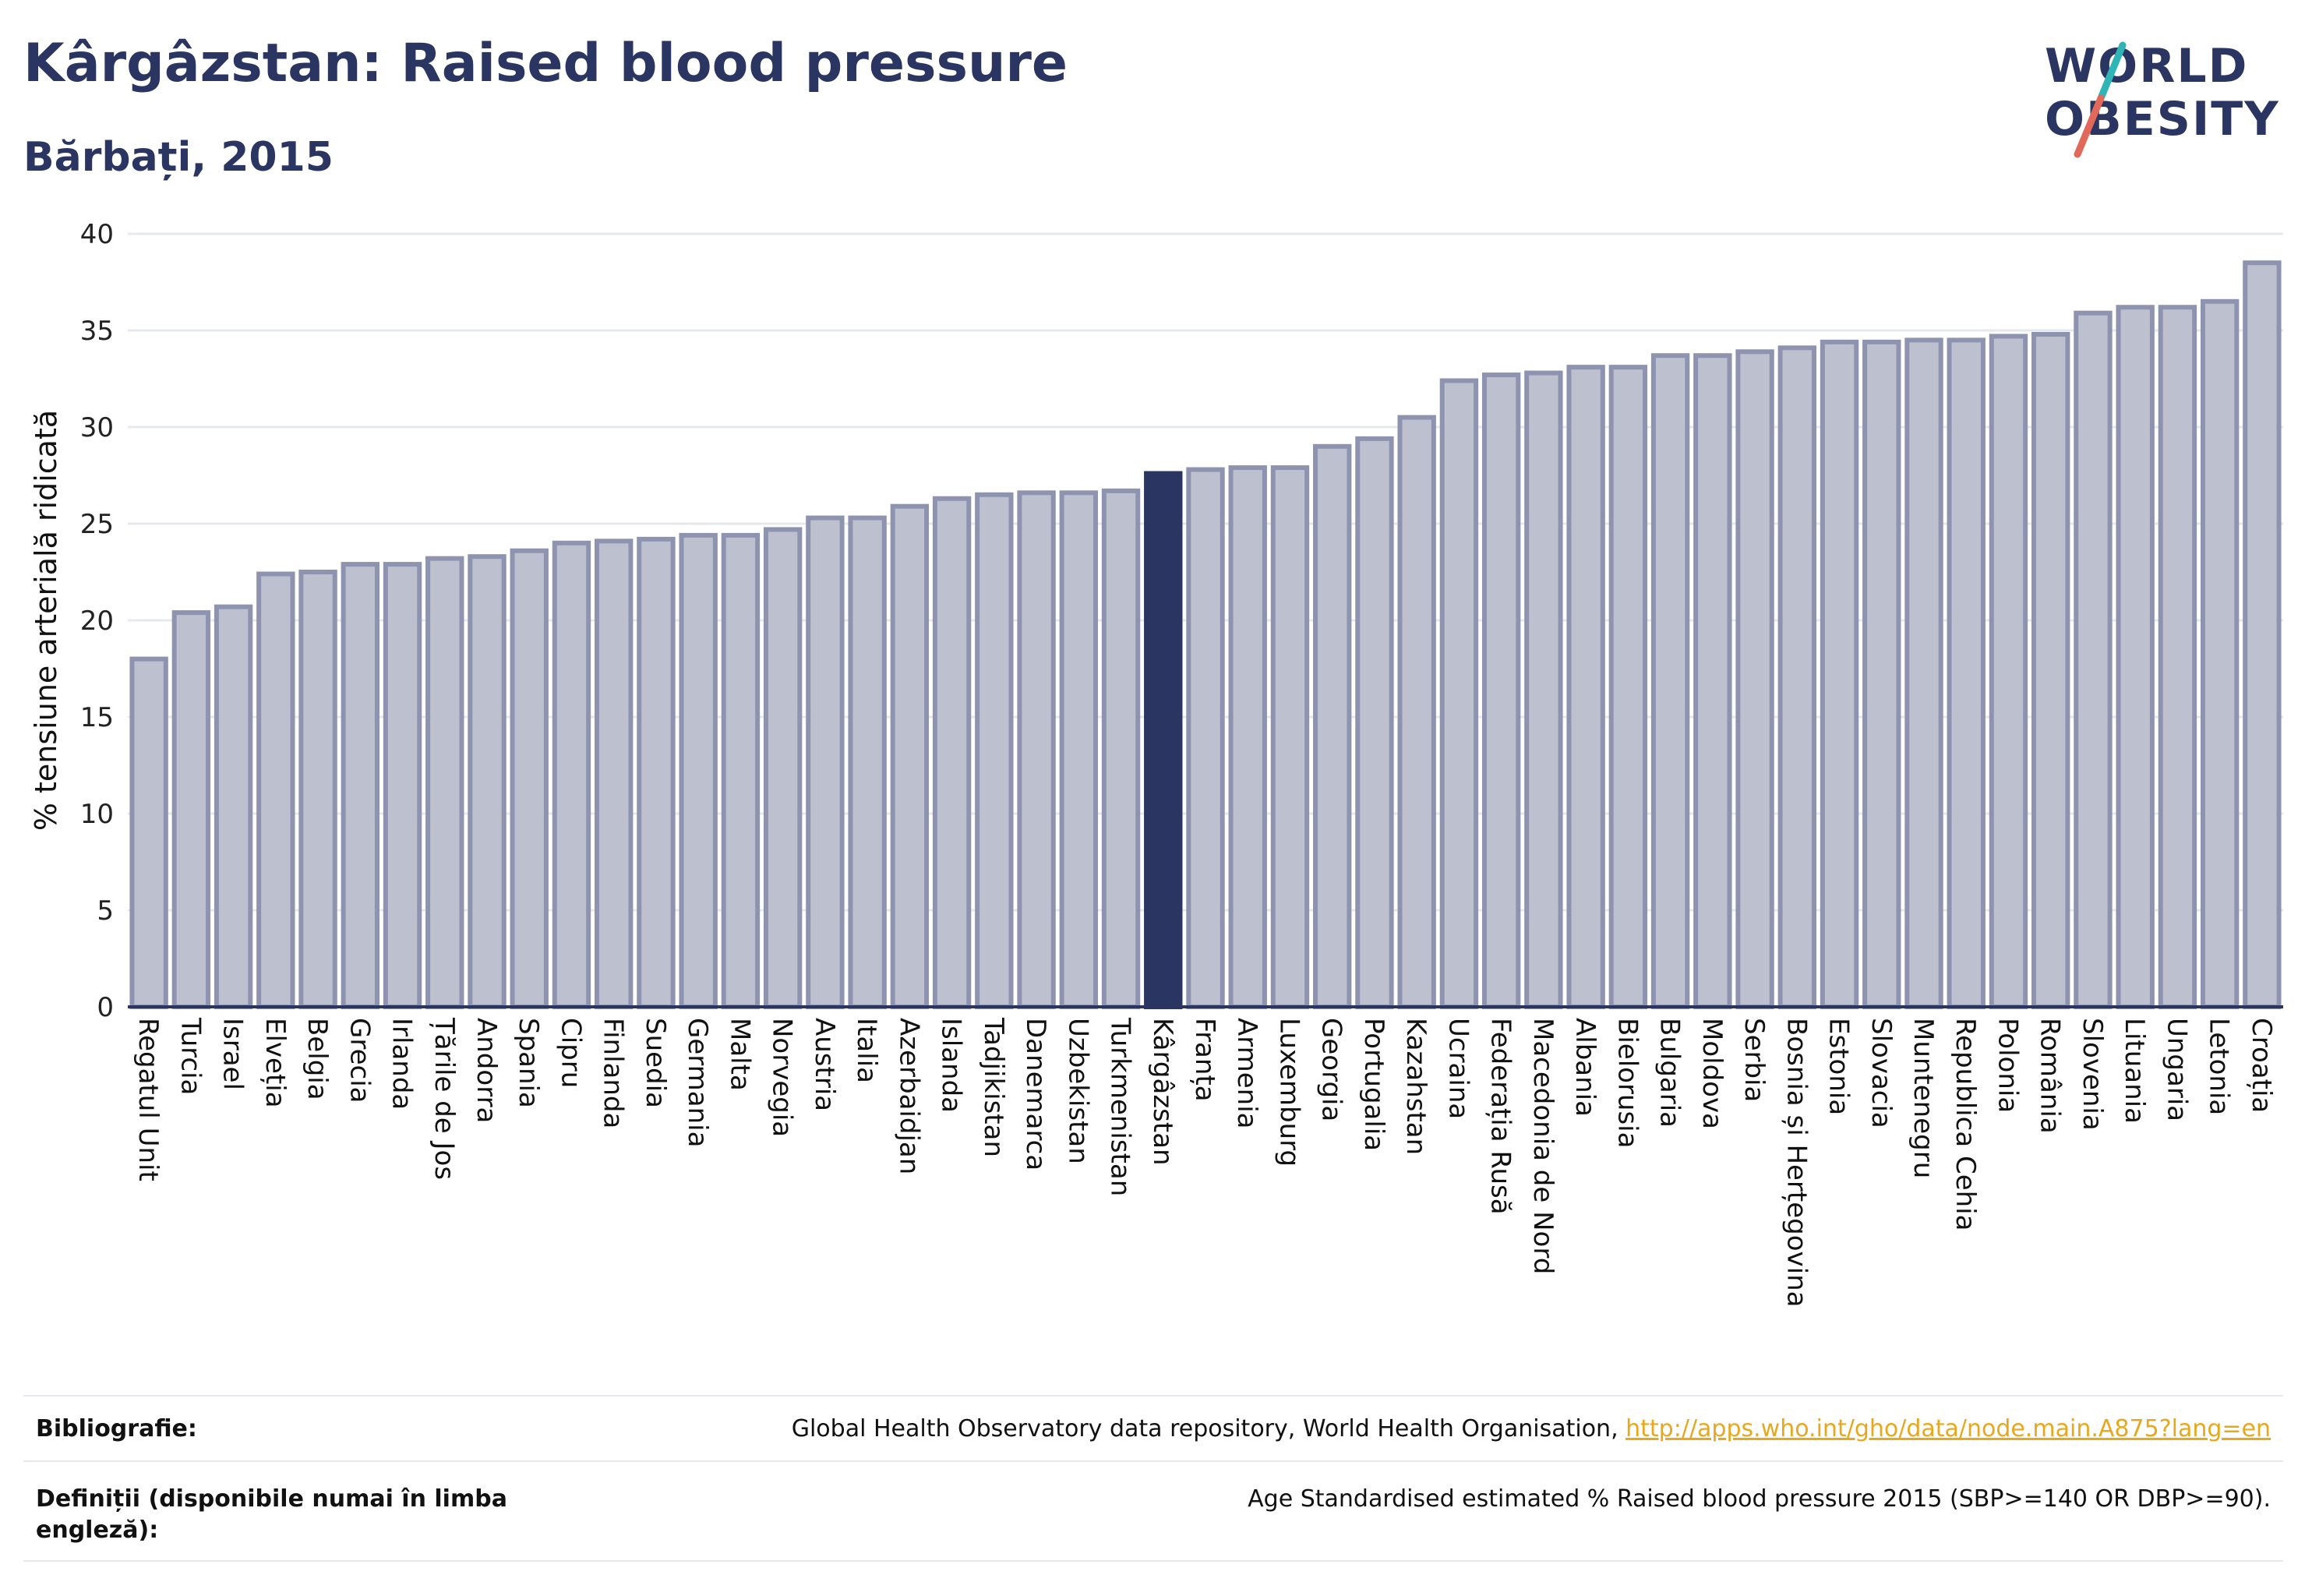  What do you see at coordinates (2134, 1071) in the screenshot?
I see `x-tick-label: Lituania` at bounding box center [2134, 1071].